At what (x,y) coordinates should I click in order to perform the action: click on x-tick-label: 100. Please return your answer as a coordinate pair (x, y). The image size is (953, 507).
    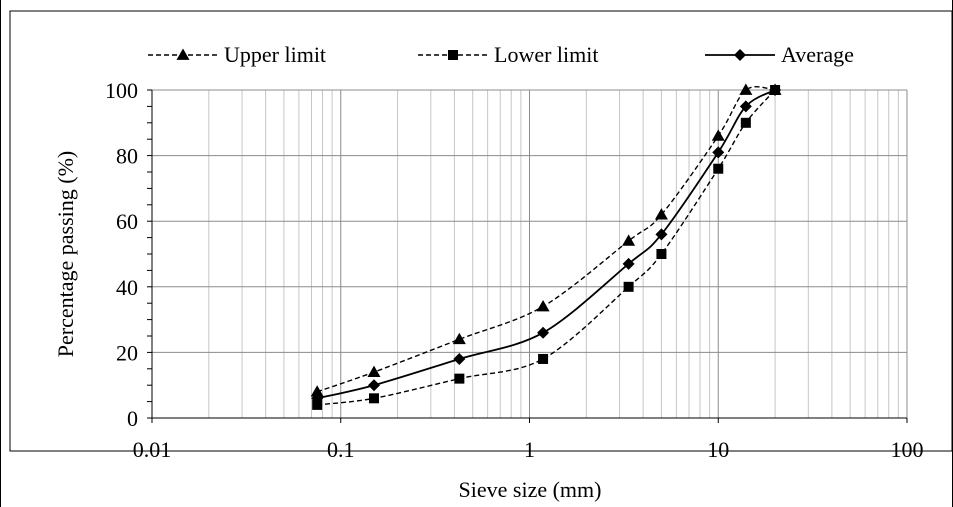
    Looking at the image, I should click on (907, 449).